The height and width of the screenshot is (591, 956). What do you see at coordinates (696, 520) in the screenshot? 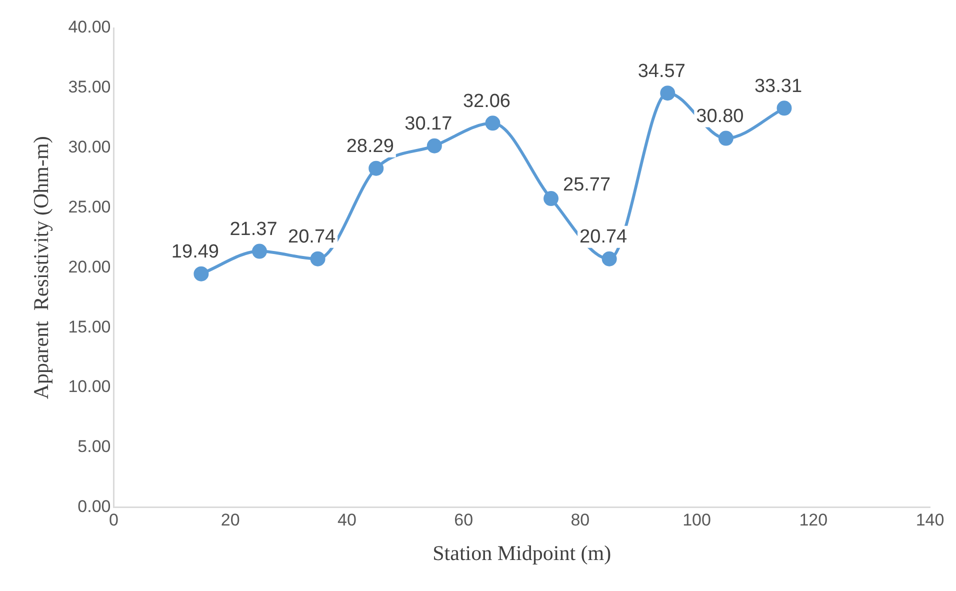
I see `x-tick-label: 100` at bounding box center [696, 520].